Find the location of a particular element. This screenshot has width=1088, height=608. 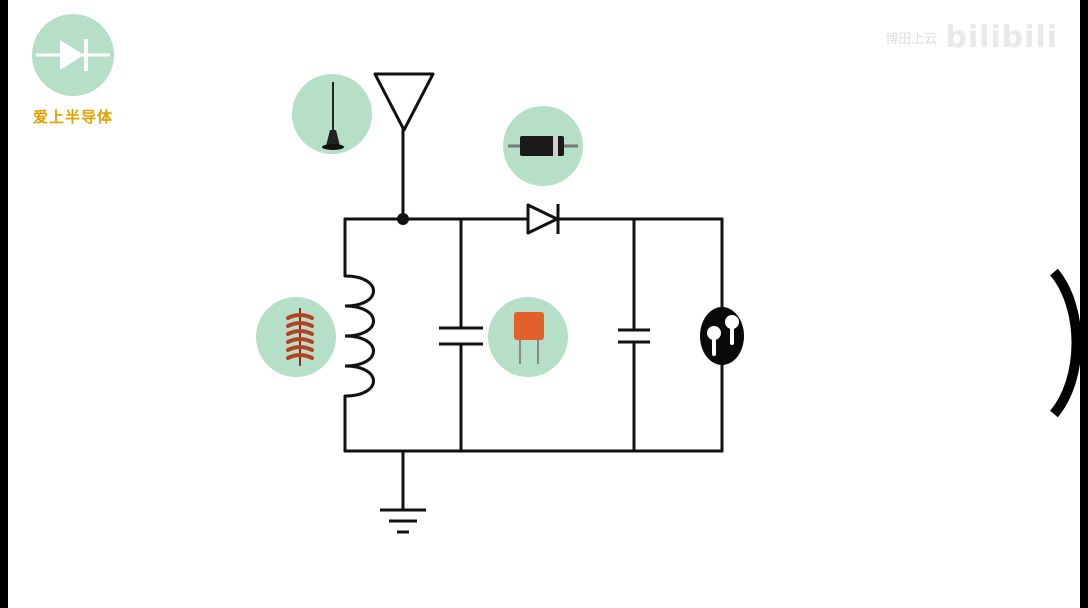

tuning-capacitor-symbol is located at coordinates (461, 336).